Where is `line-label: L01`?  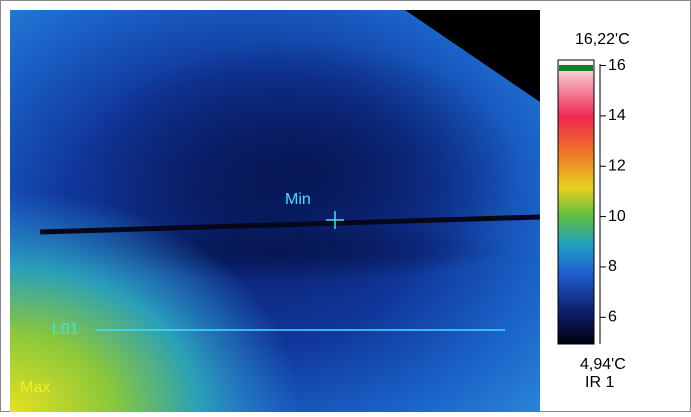 line-label: L01 is located at coordinates (65, 329).